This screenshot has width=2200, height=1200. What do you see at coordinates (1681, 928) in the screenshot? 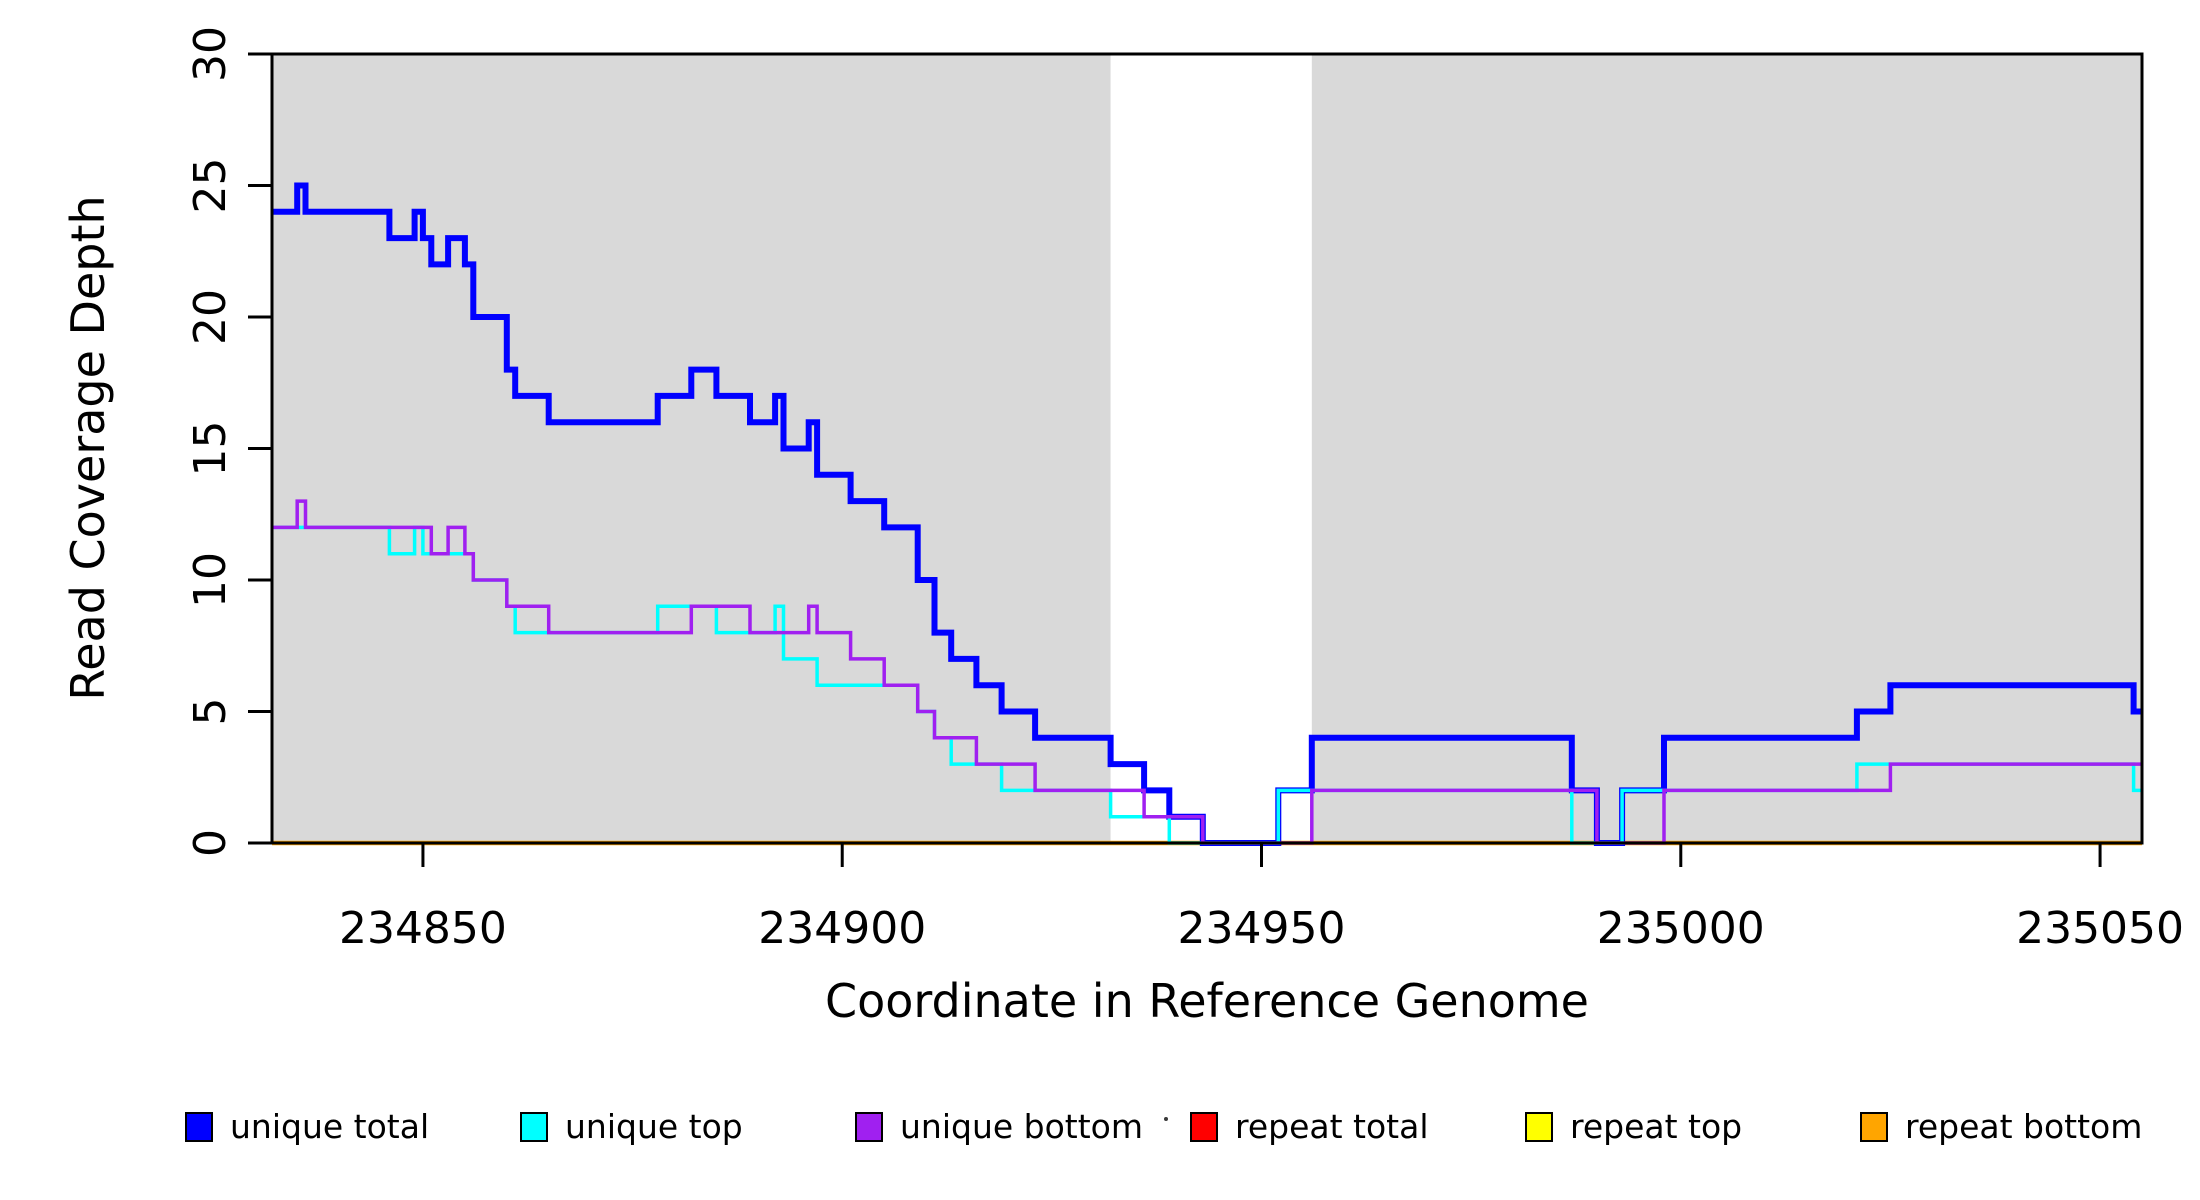
I see `x-tick-label: 235000` at bounding box center [1681, 928].